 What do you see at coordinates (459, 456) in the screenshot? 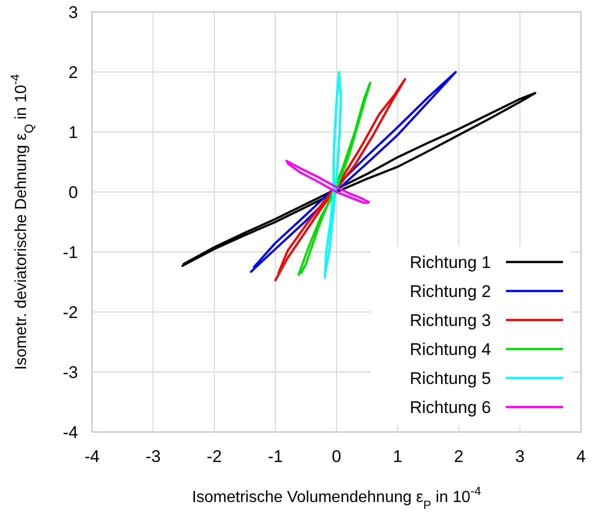
I see `x-tick-label: 2` at bounding box center [459, 456].